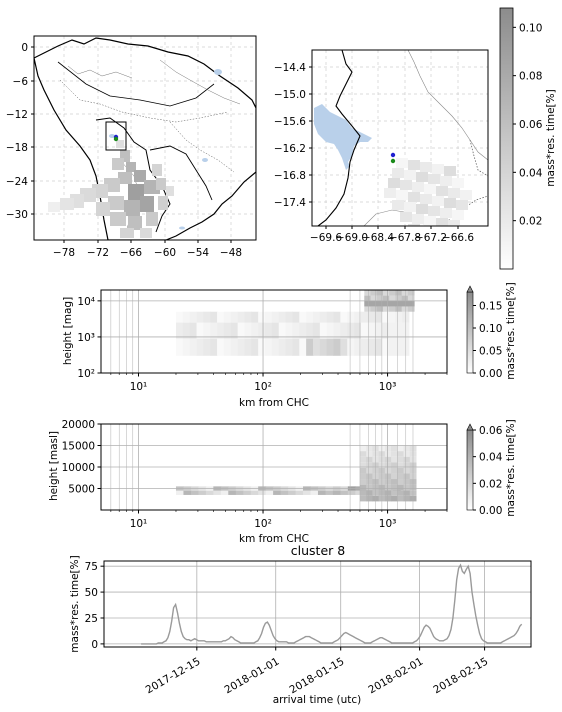  What do you see at coordinates (181, 173) in the screenshot?
I see `country-border-east` at bounding box center [181, 173].